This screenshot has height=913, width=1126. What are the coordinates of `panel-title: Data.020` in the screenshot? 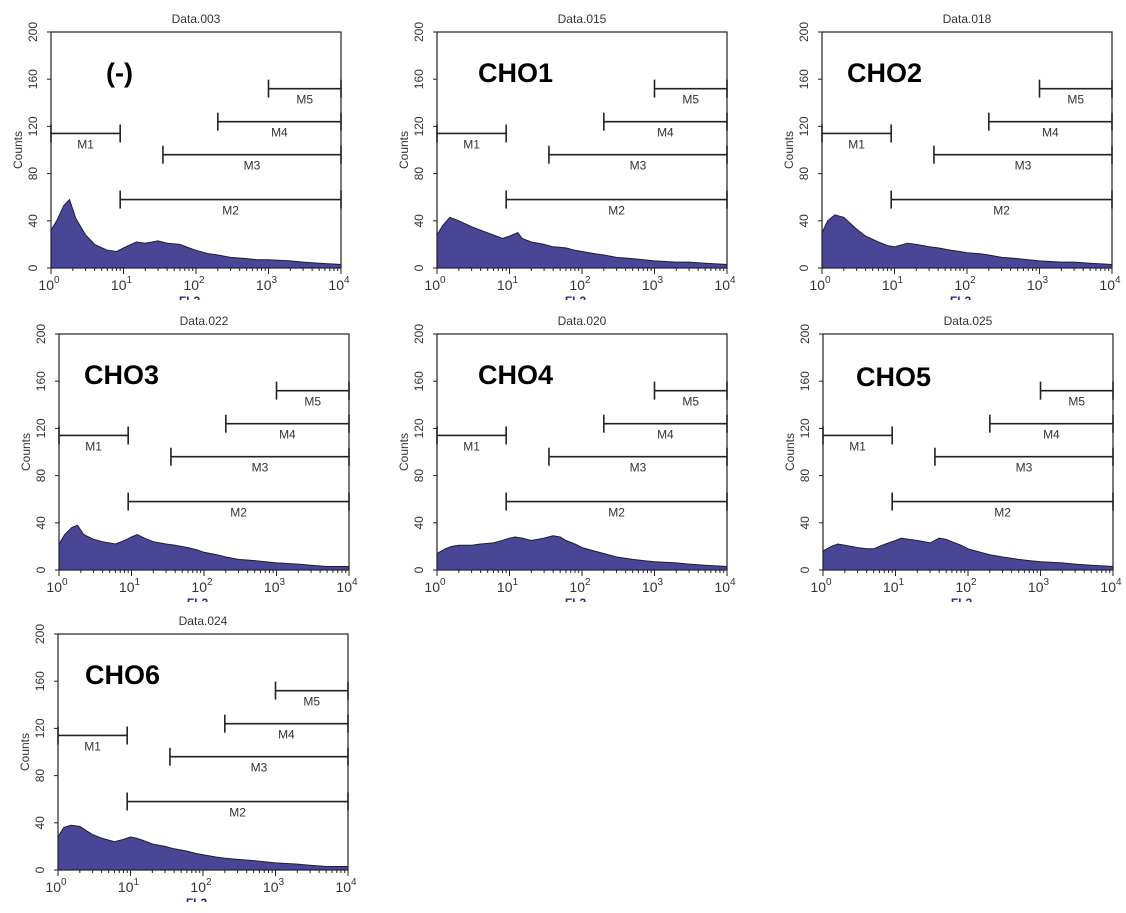 It's located at (582, 321).